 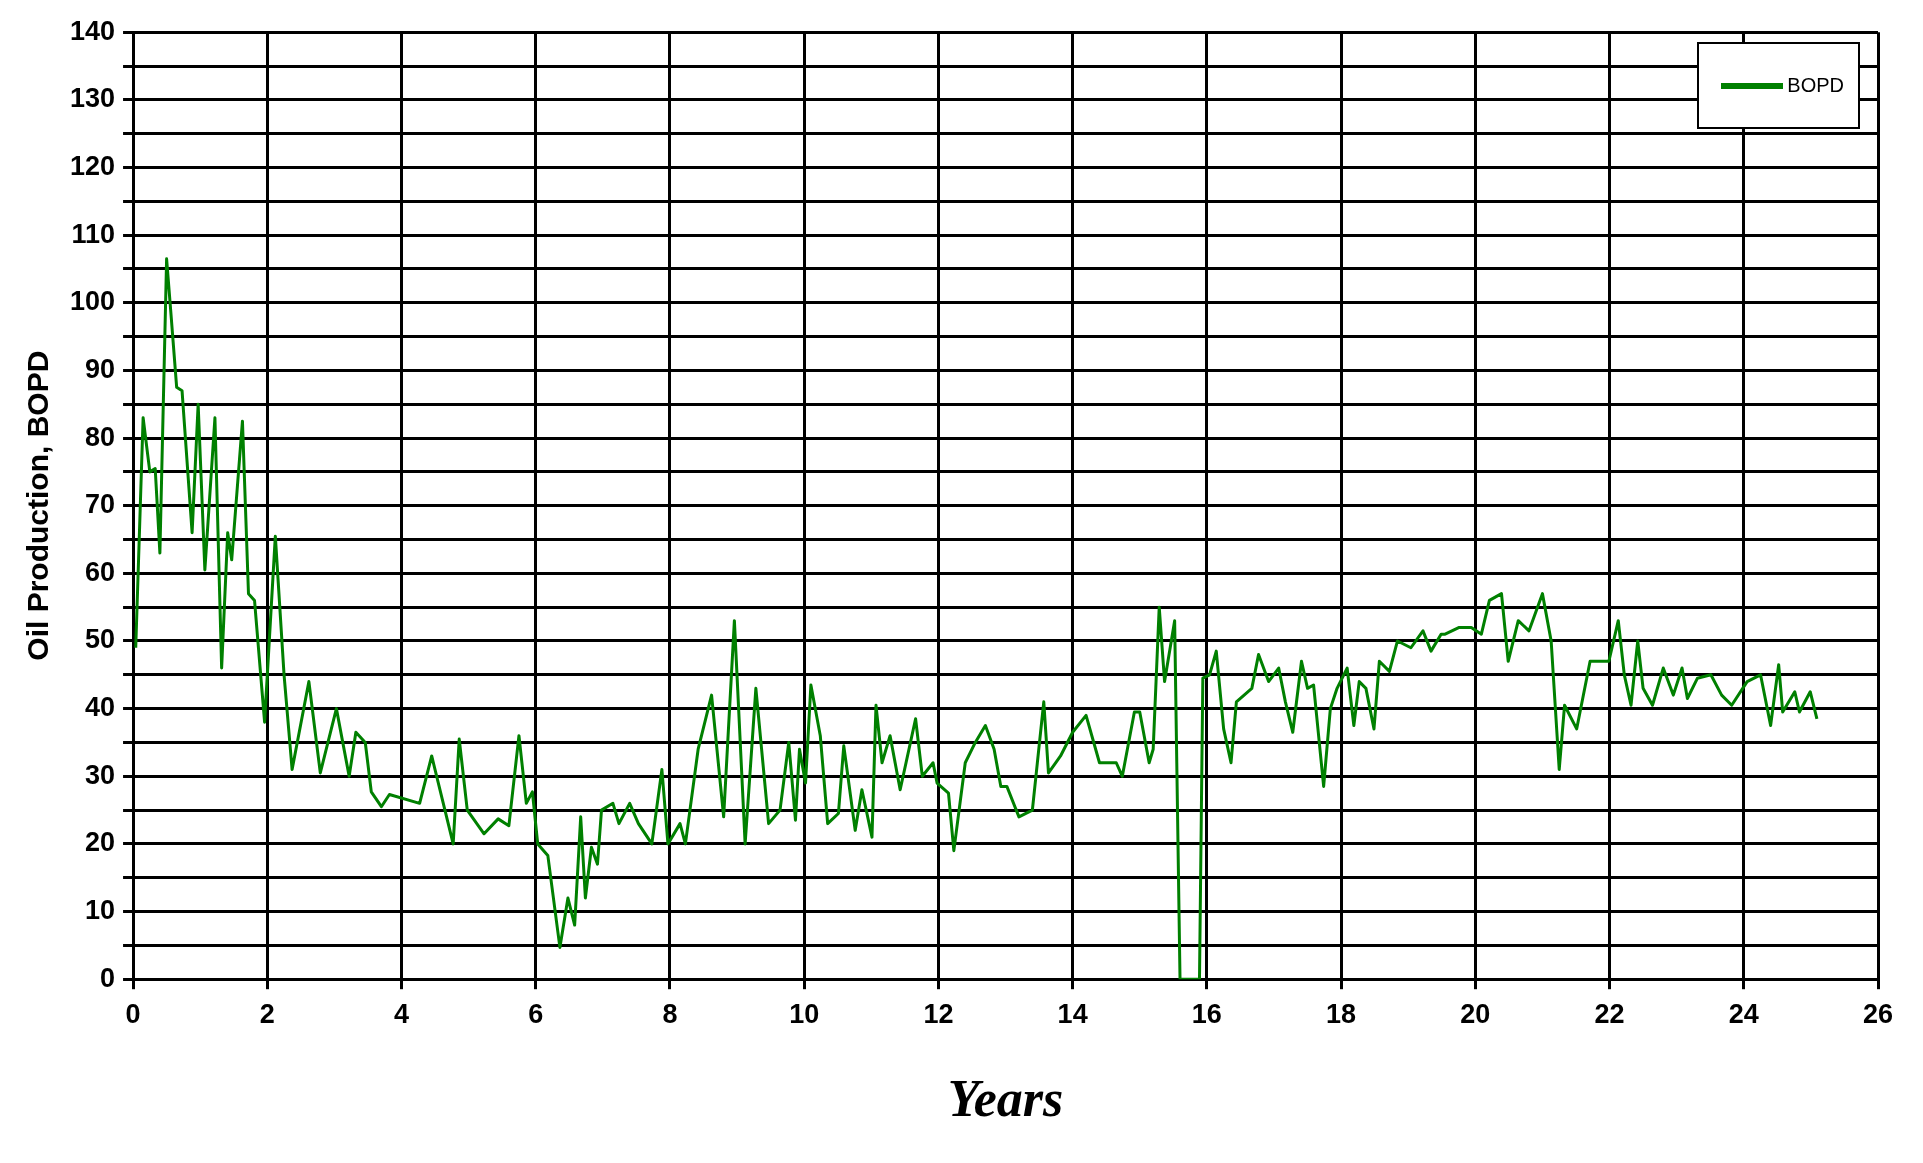 What do you see at coordinates (38, 505) in the screenshot?
I see `y-axis-title: Oil Production, BOPD` at bounding box center [38, 505].